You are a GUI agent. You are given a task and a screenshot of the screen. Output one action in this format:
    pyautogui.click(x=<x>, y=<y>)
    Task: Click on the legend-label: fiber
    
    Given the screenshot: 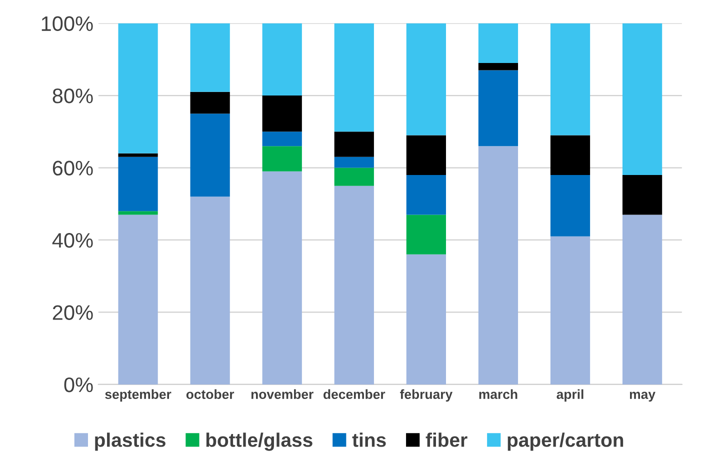 What is the action you would take?
    pyautogui.click(x=447, y=439)
    